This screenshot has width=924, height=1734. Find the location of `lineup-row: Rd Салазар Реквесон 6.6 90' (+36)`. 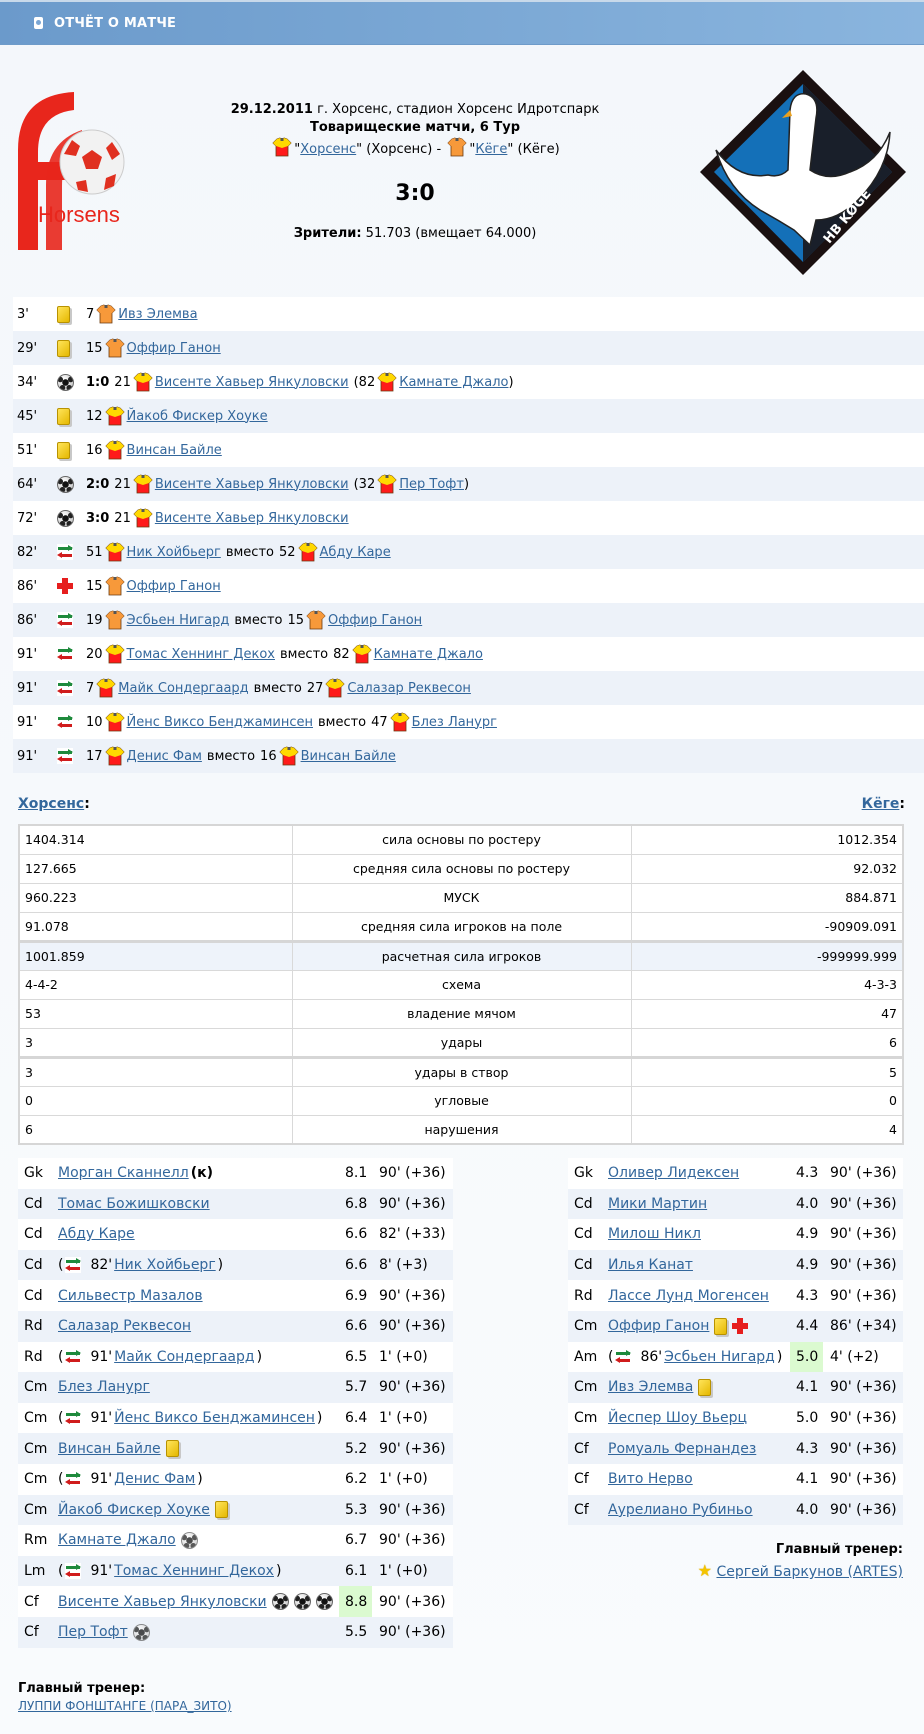

lineup-row: Rd Салазар Реквесон 6.6 90' (+36) is located at coordinates (235, 1326).